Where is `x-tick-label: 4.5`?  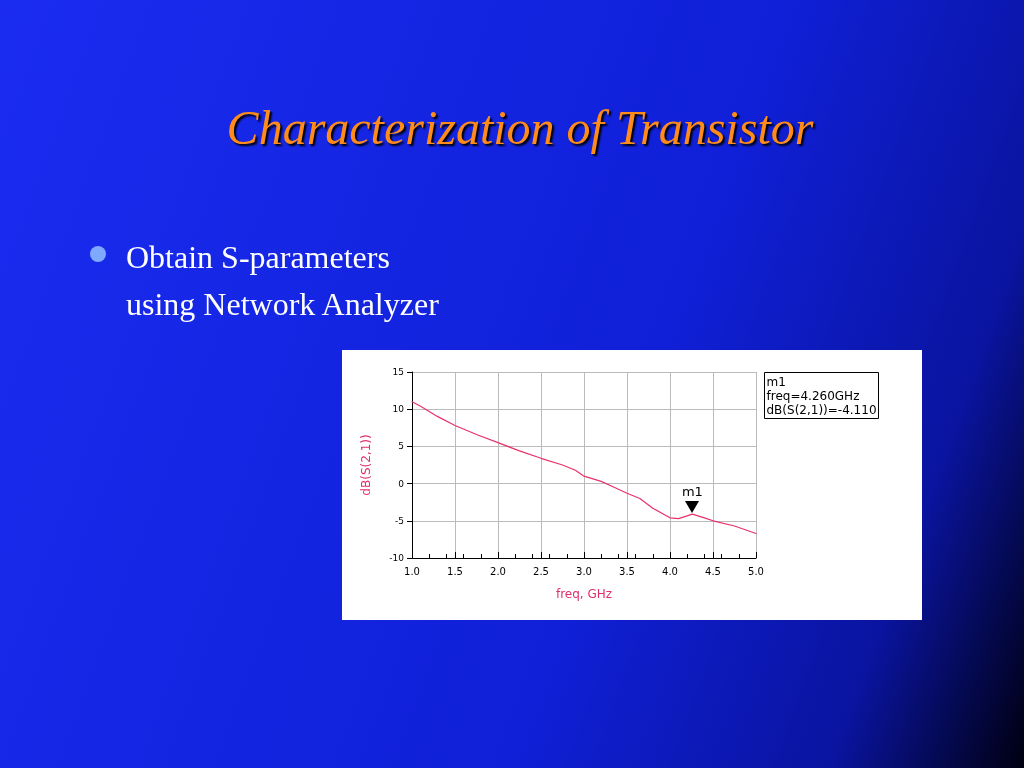
x-tick-label: 4.5 is located at coordinates (713, 571).